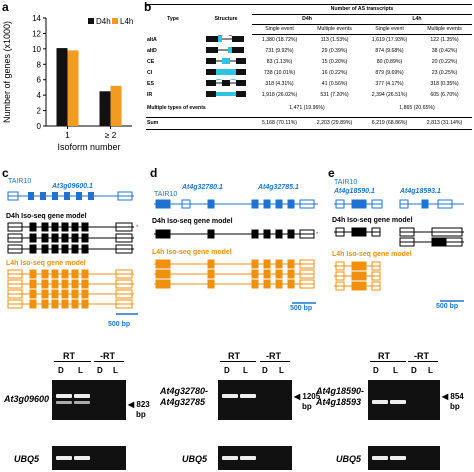 The height and width of the screenshot is (472, 474). What do you see at coordinates (39, 80) in the screenshot?
I see `y-tick-label: 6` at bounding box center [39, 80].